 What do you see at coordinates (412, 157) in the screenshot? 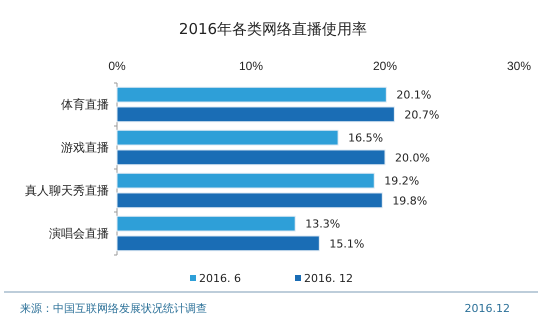
I see `text: 20.0%` at bounding box center [412, 157].